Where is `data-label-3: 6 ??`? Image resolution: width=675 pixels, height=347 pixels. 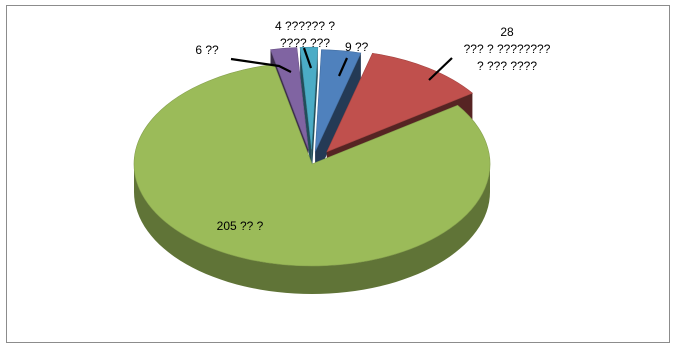
data-label-3: 6 ?? is located at coordinates (207, 50).